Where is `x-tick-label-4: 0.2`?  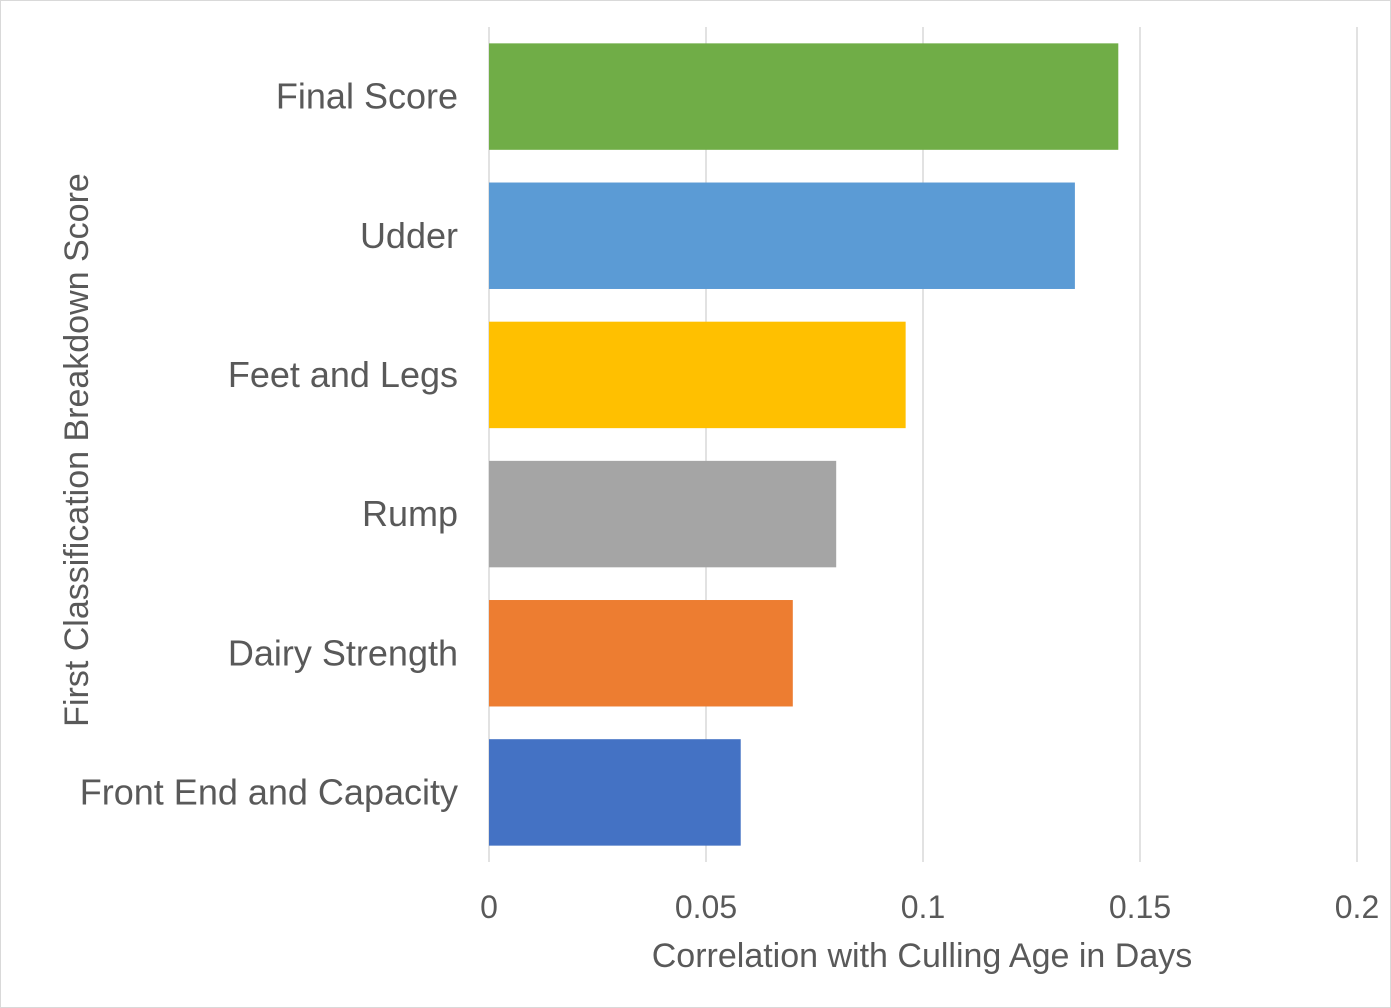
x-tick-label-4: 0.2 is located at coordinates (1357, 907).